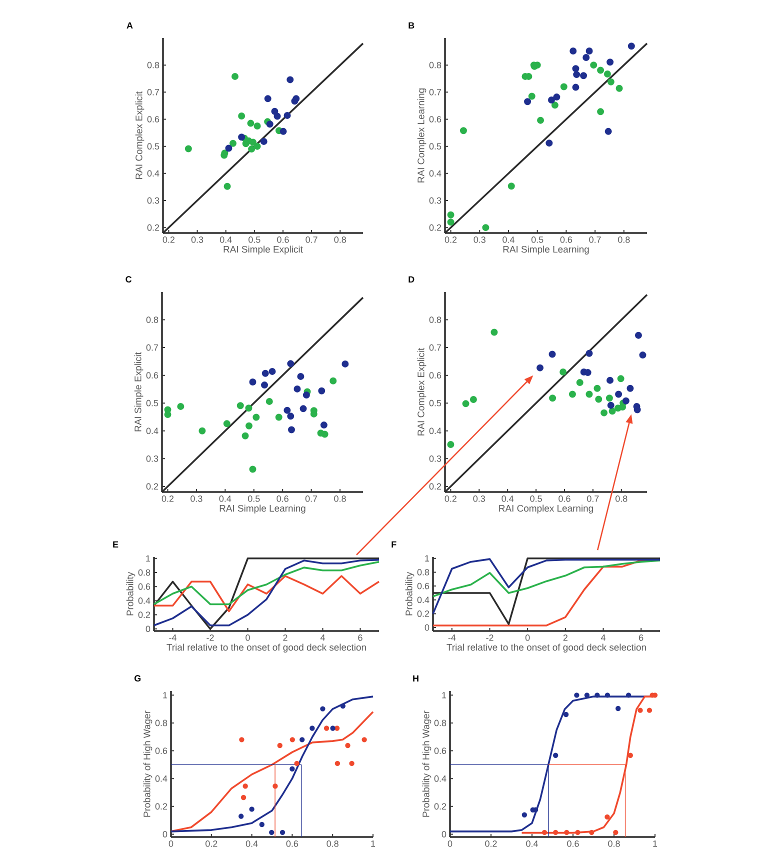  Describe the element at coordinates (129, 25) in the screenshot. I see `chart-title: A` at that location.